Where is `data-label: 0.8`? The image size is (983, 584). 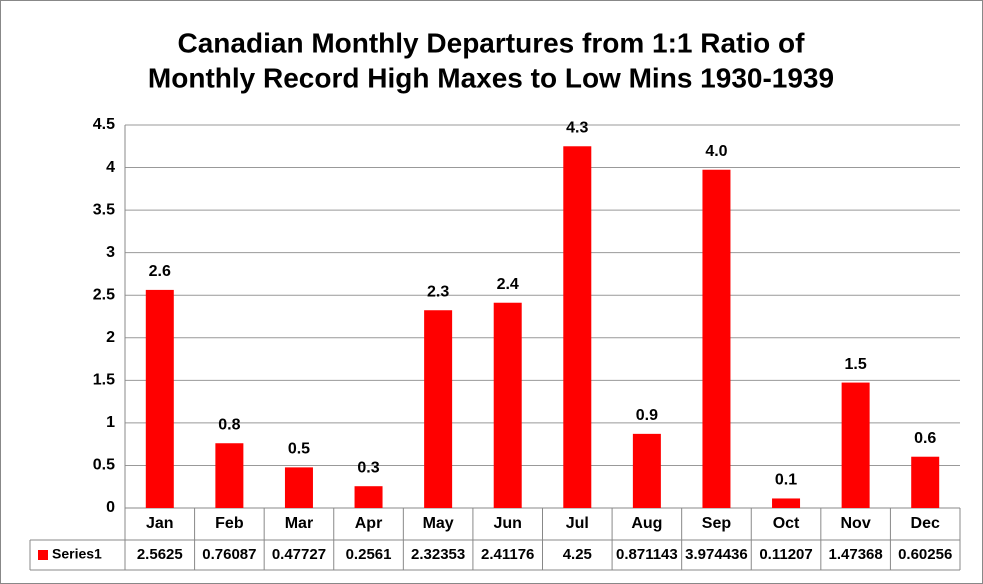
data-label: 0.8 is located at coordinates (229, 424).